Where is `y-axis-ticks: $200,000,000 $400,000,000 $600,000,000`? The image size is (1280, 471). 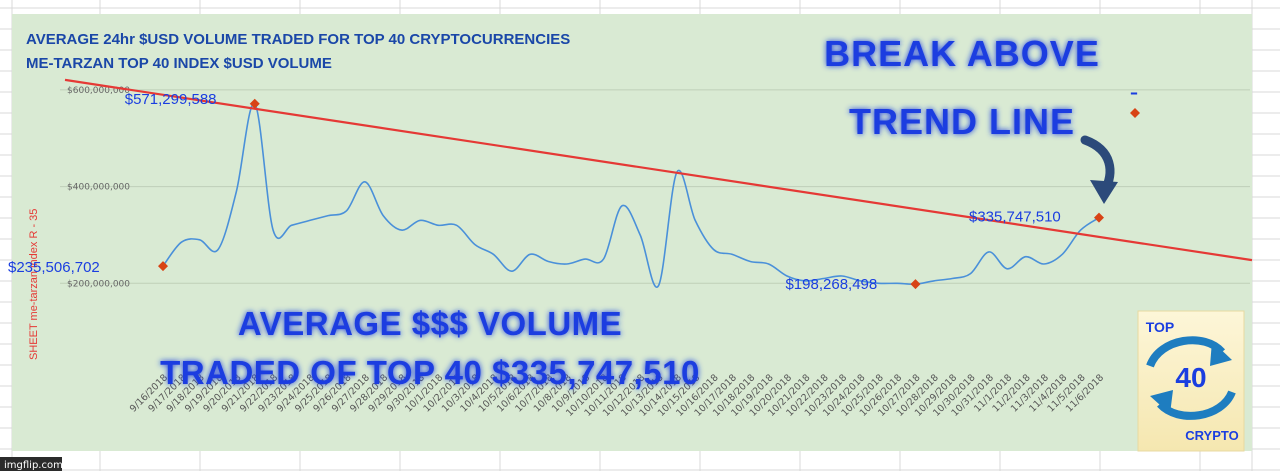
y-axis-ticks: $200,000,000 $400,000,000 $600,000,000 is located at coordinates (98, 187).